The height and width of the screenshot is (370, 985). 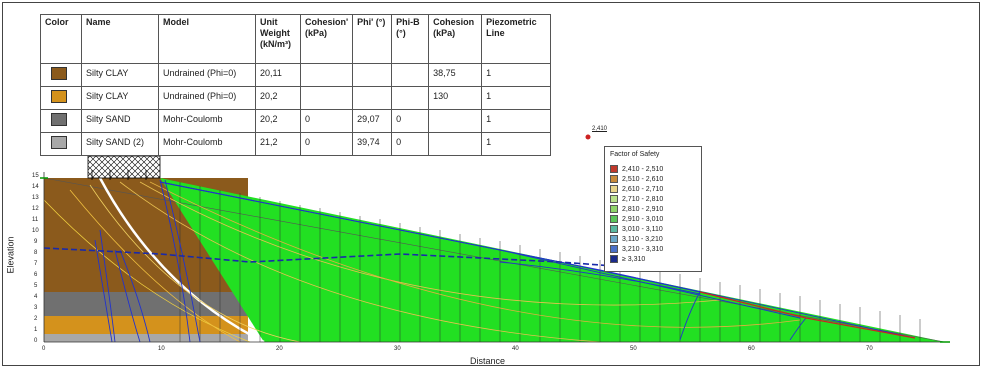 What do you see at coordinates (36, 253) in the screenshot?
I see `y-tick: 8` at bounding box center [36, 253].